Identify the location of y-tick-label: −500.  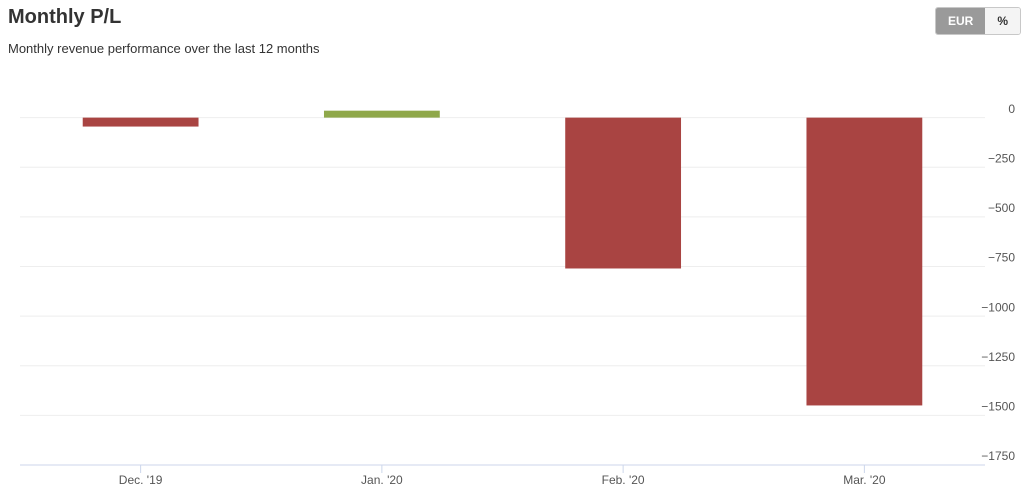
(1001, 208).